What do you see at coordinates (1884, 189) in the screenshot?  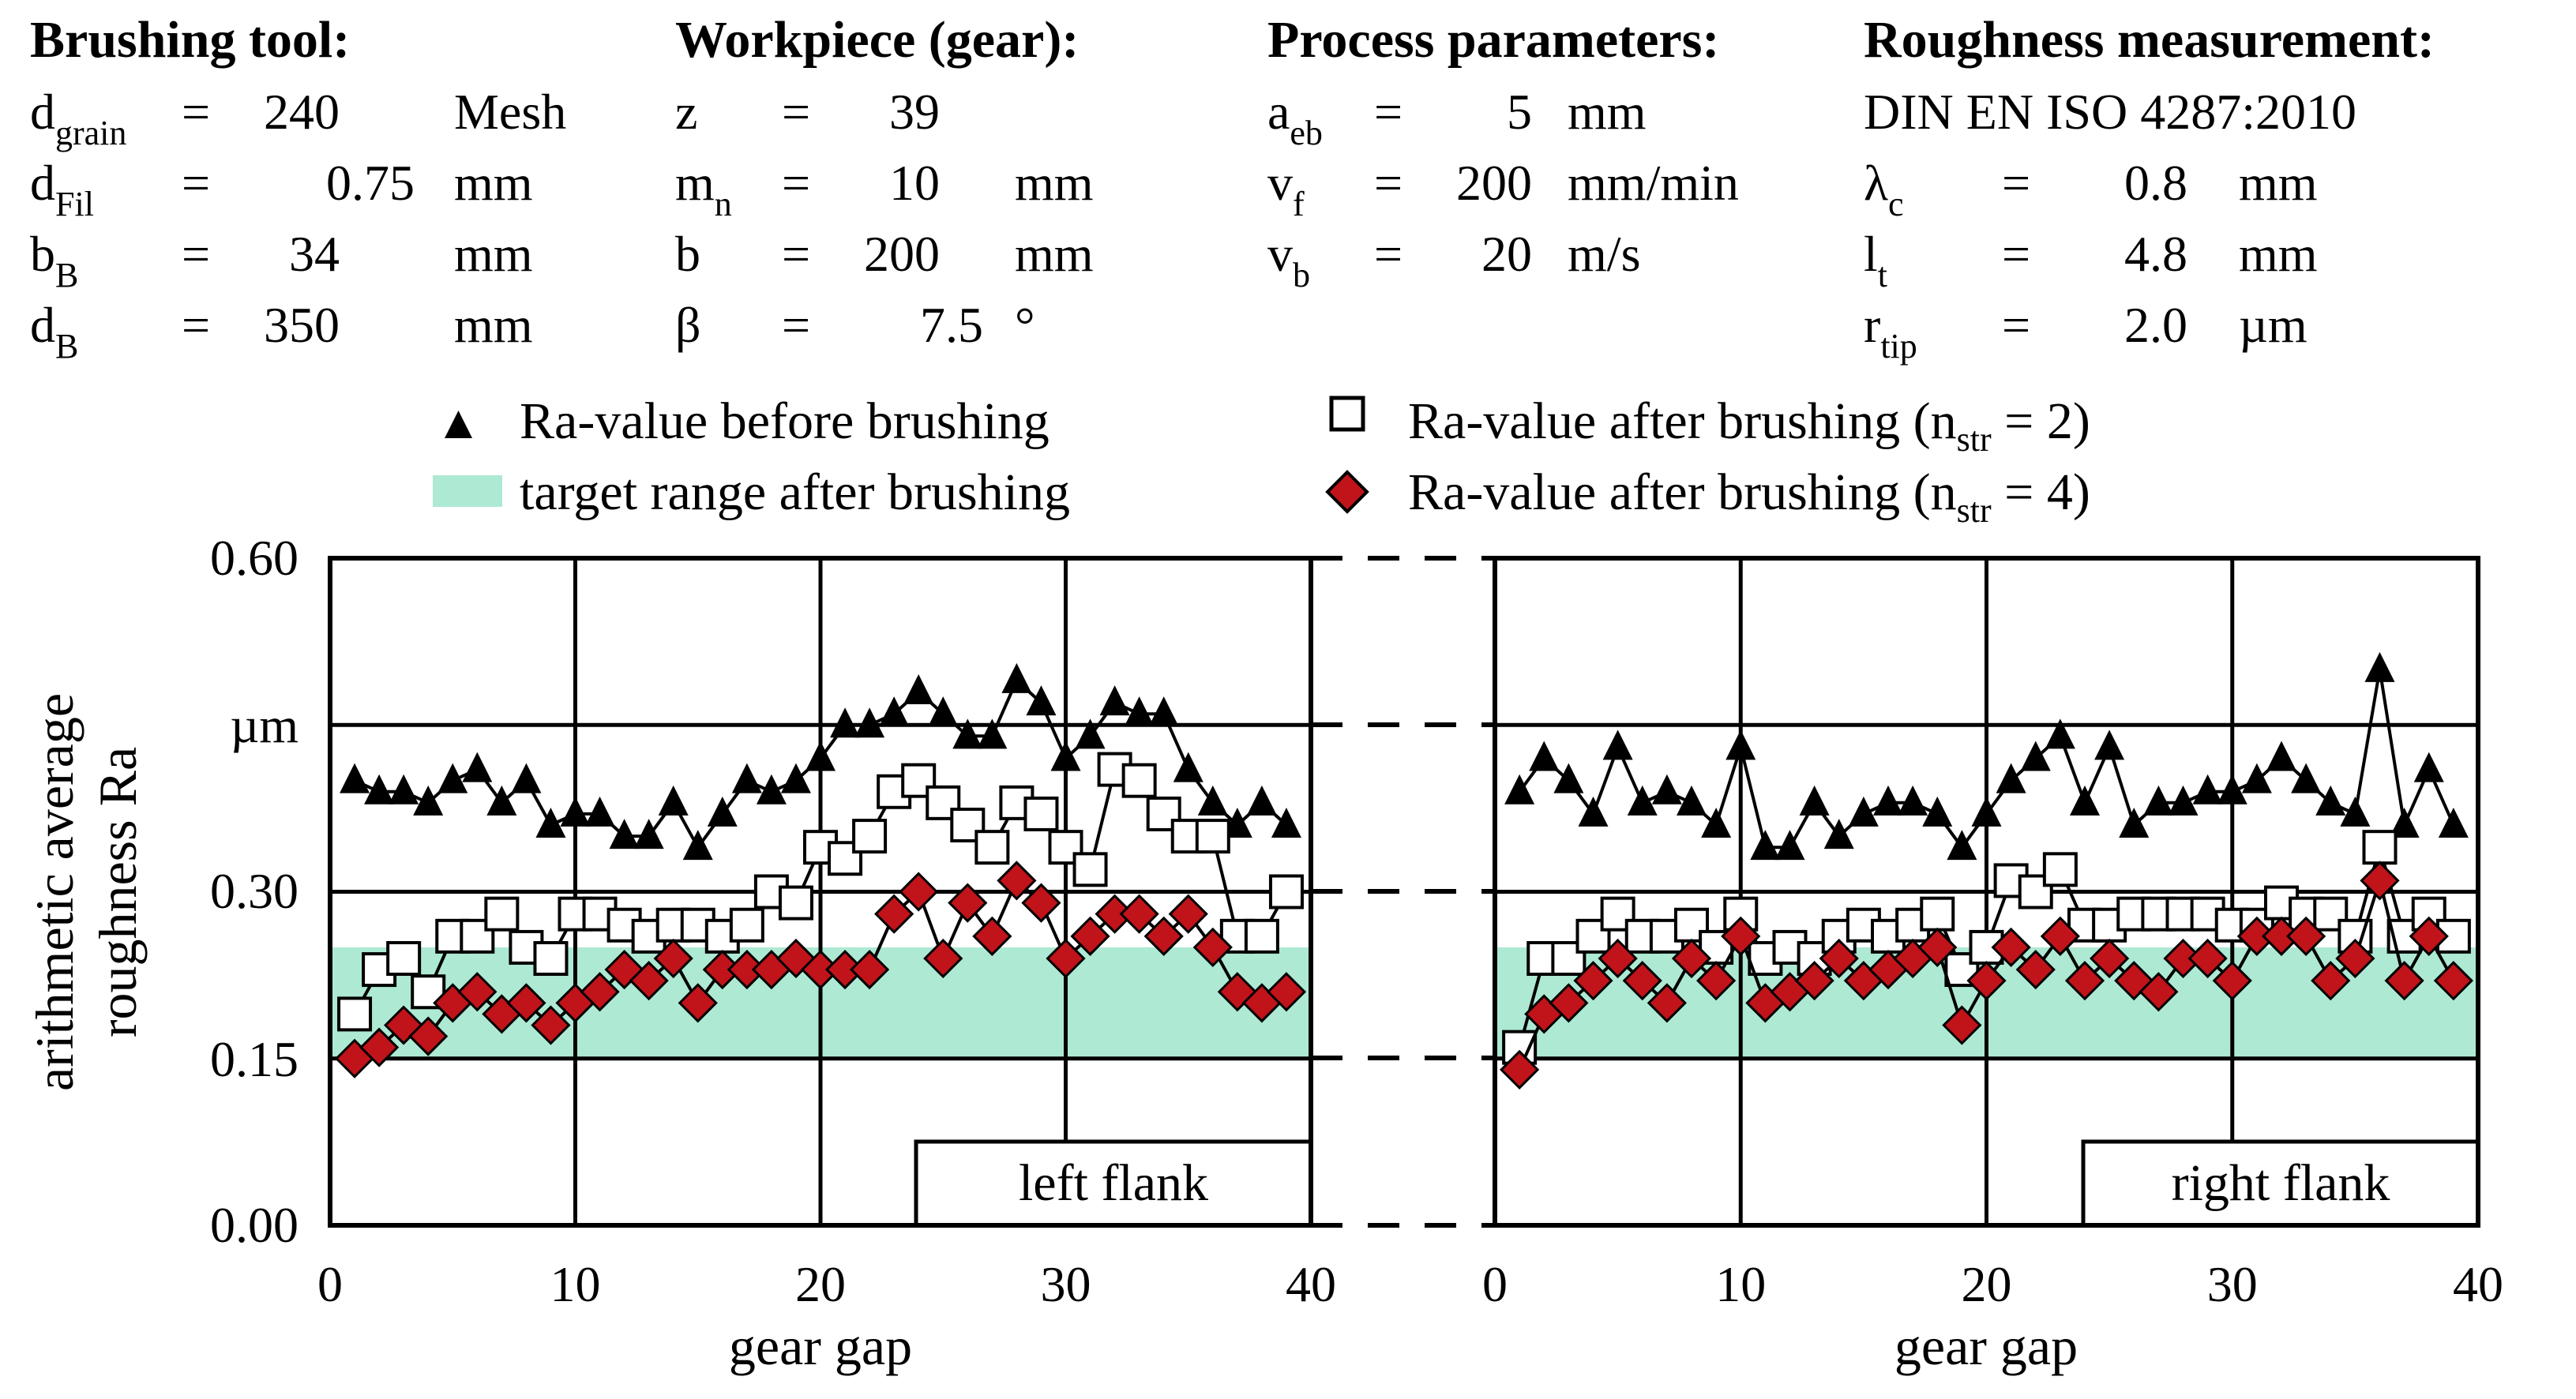 I see `svg-text: λc` at bounding box center [1884, 189].